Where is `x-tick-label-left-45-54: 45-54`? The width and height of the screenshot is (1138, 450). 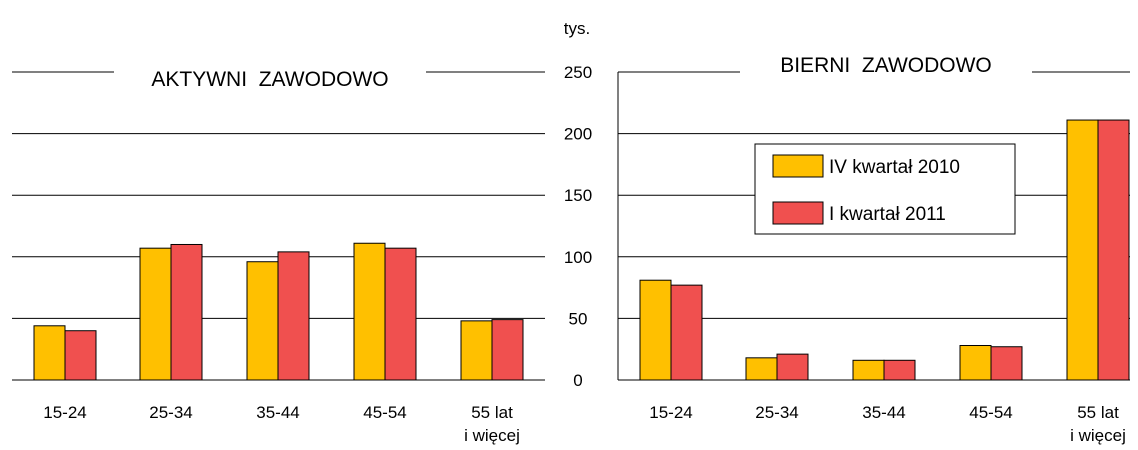
x-tick-label-left-45-54: 45-54 is located at coordinates (384, 412).